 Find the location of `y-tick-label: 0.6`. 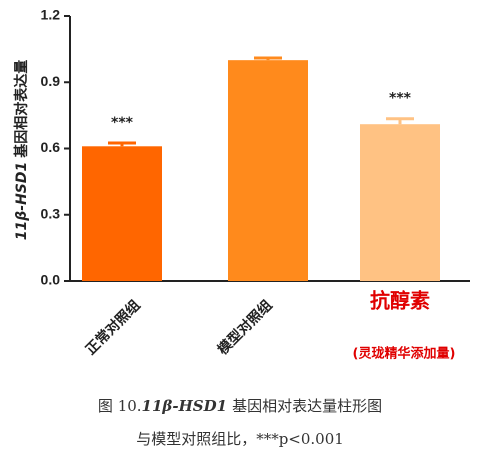

y-tick-label: 0.6 is located at coordinates (51, 147).